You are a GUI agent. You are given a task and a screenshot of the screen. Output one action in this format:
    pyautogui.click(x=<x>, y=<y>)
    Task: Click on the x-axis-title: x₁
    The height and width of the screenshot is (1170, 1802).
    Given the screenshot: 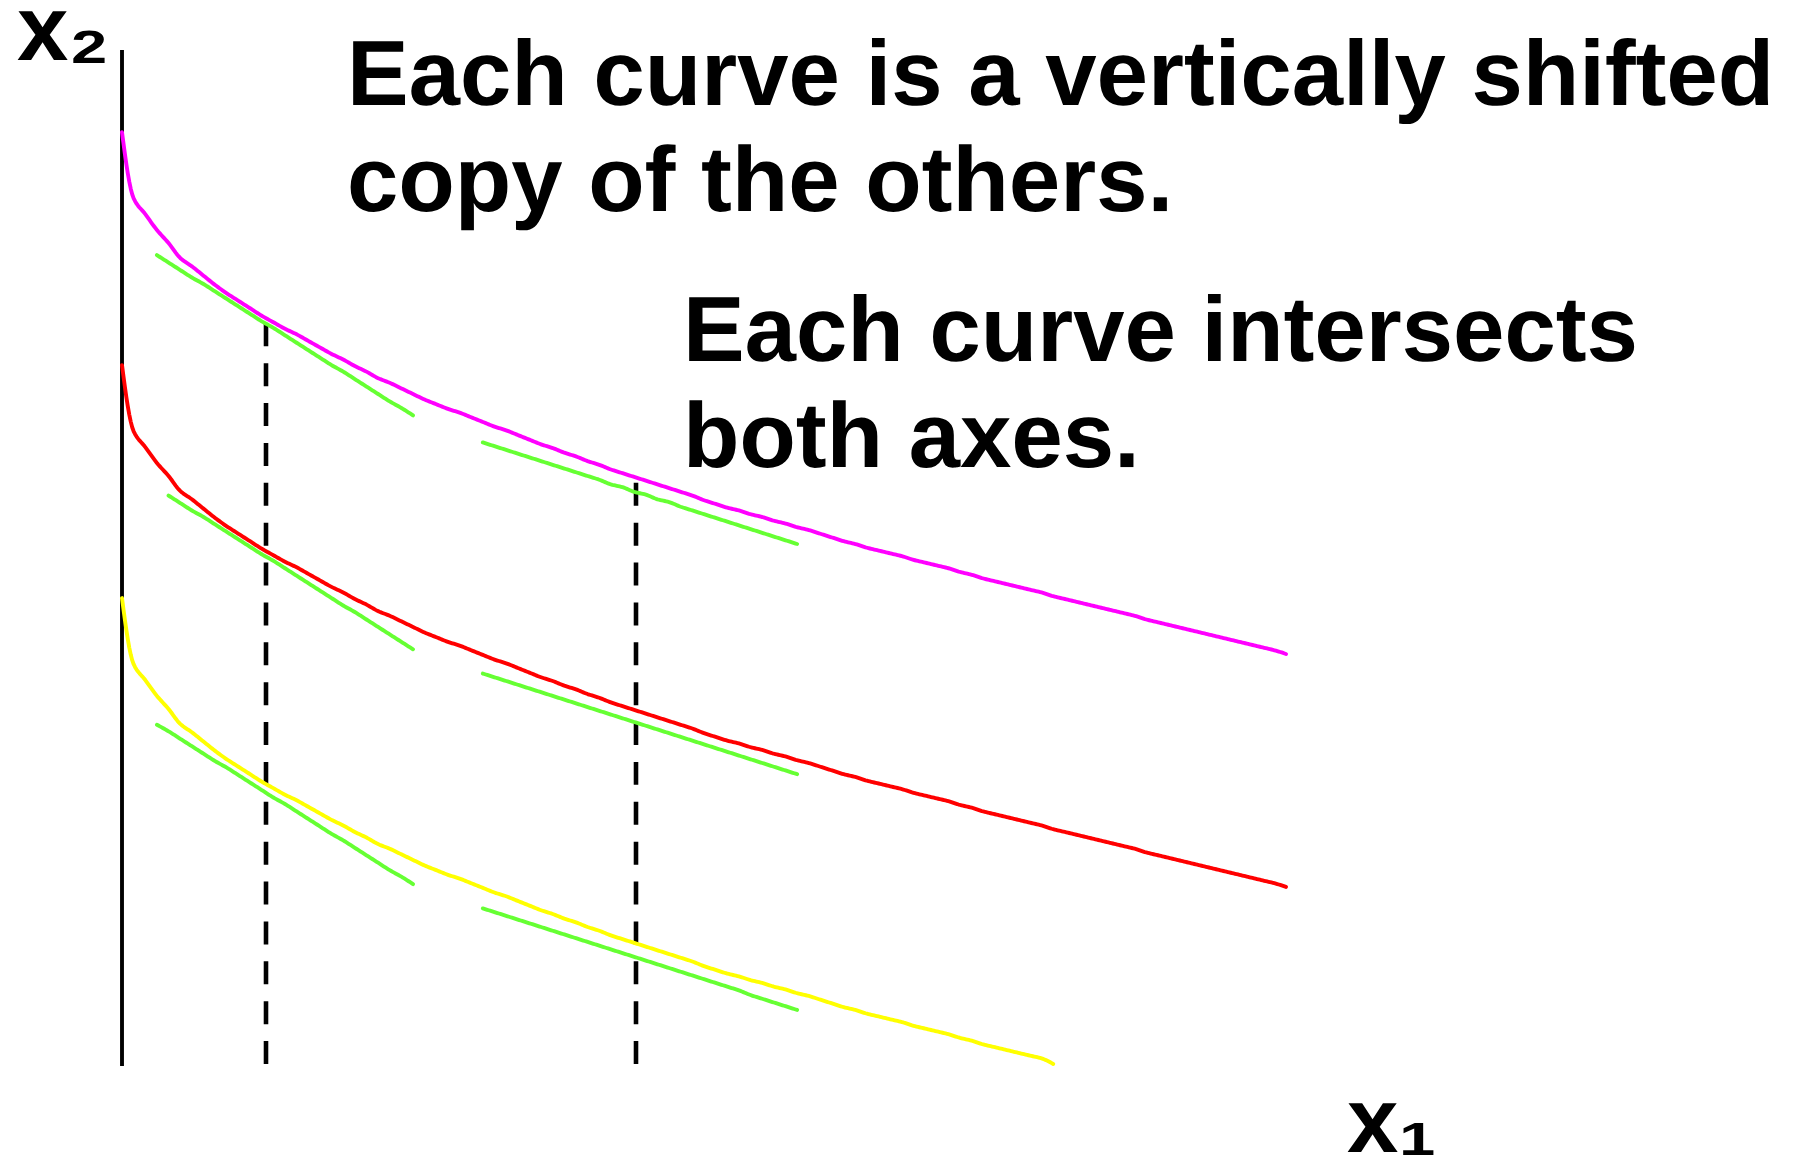 What is the action you would take?
    pyautogui.click(x=1390, y=1129)
    